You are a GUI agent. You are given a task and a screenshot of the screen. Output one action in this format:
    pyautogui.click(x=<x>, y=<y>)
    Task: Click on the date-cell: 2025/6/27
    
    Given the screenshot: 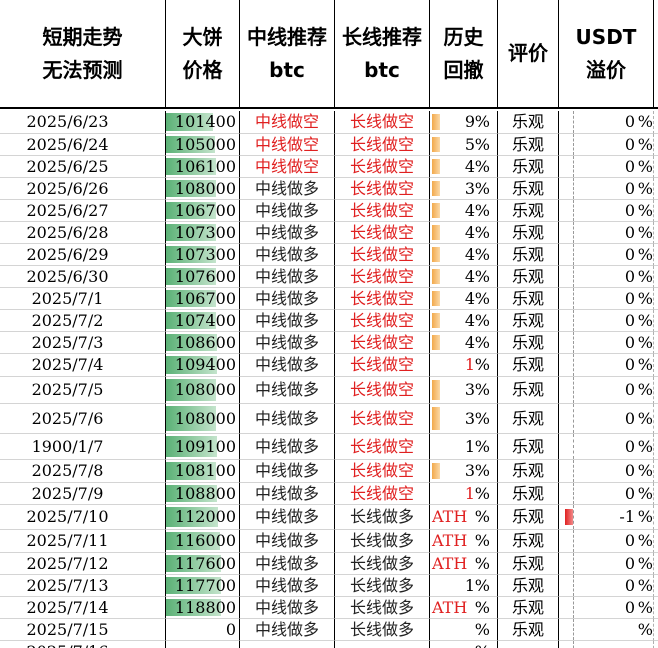 What is the action you would take?
    pyautogui.click(x=83, y=211)
    